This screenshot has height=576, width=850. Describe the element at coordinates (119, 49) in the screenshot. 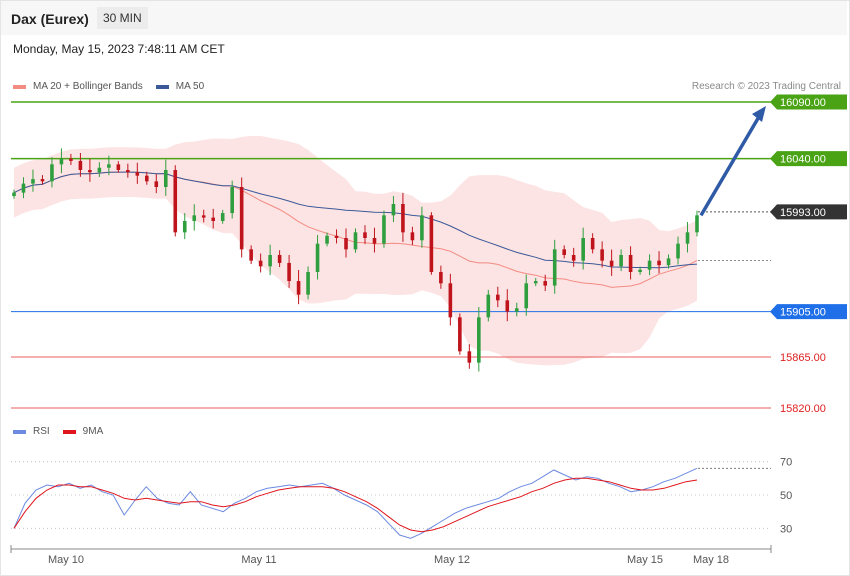

I see `timestamp: Monday, May 15, 2023 7:48:11 AM CET` at that location.